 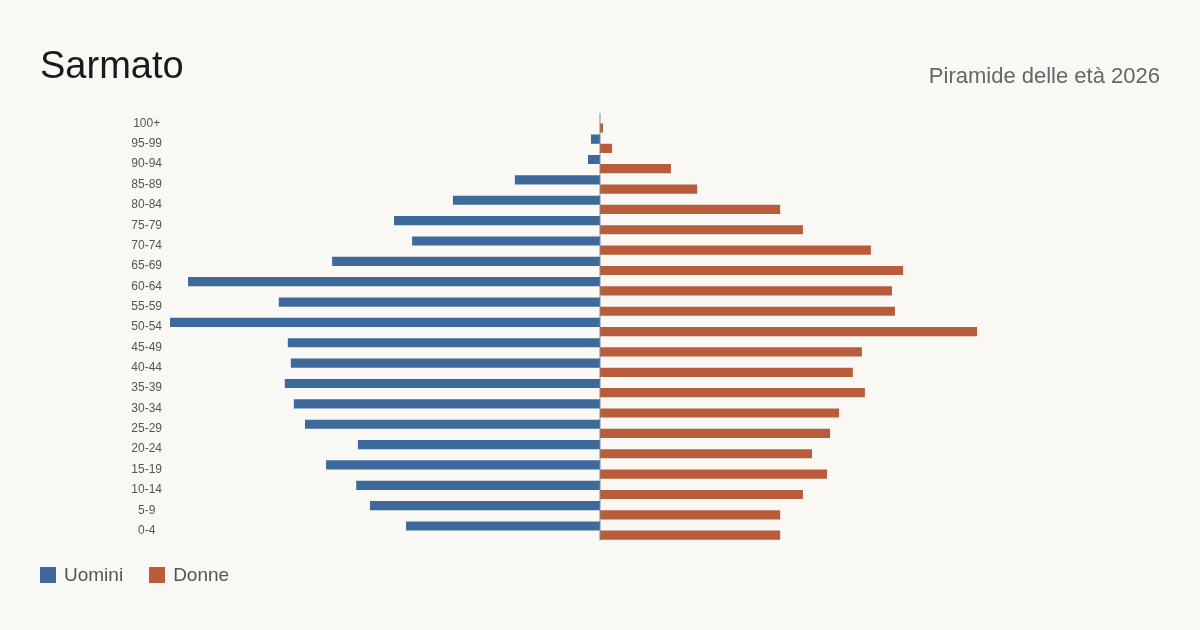 What do you see at coordinates (147, 163) in the screenshot?
I see `y-tick-label: 90-94` at bounding box center [147, 163].